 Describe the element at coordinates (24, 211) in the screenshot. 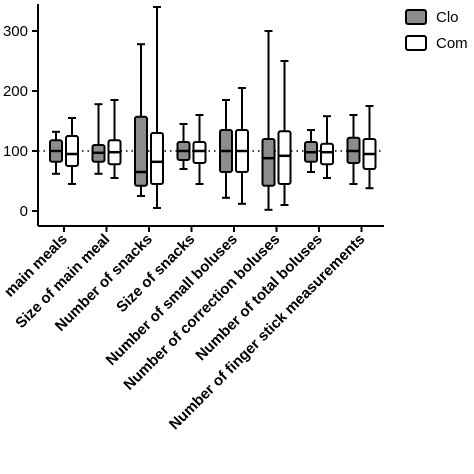

I see `y-tick-label: 0` at that location.